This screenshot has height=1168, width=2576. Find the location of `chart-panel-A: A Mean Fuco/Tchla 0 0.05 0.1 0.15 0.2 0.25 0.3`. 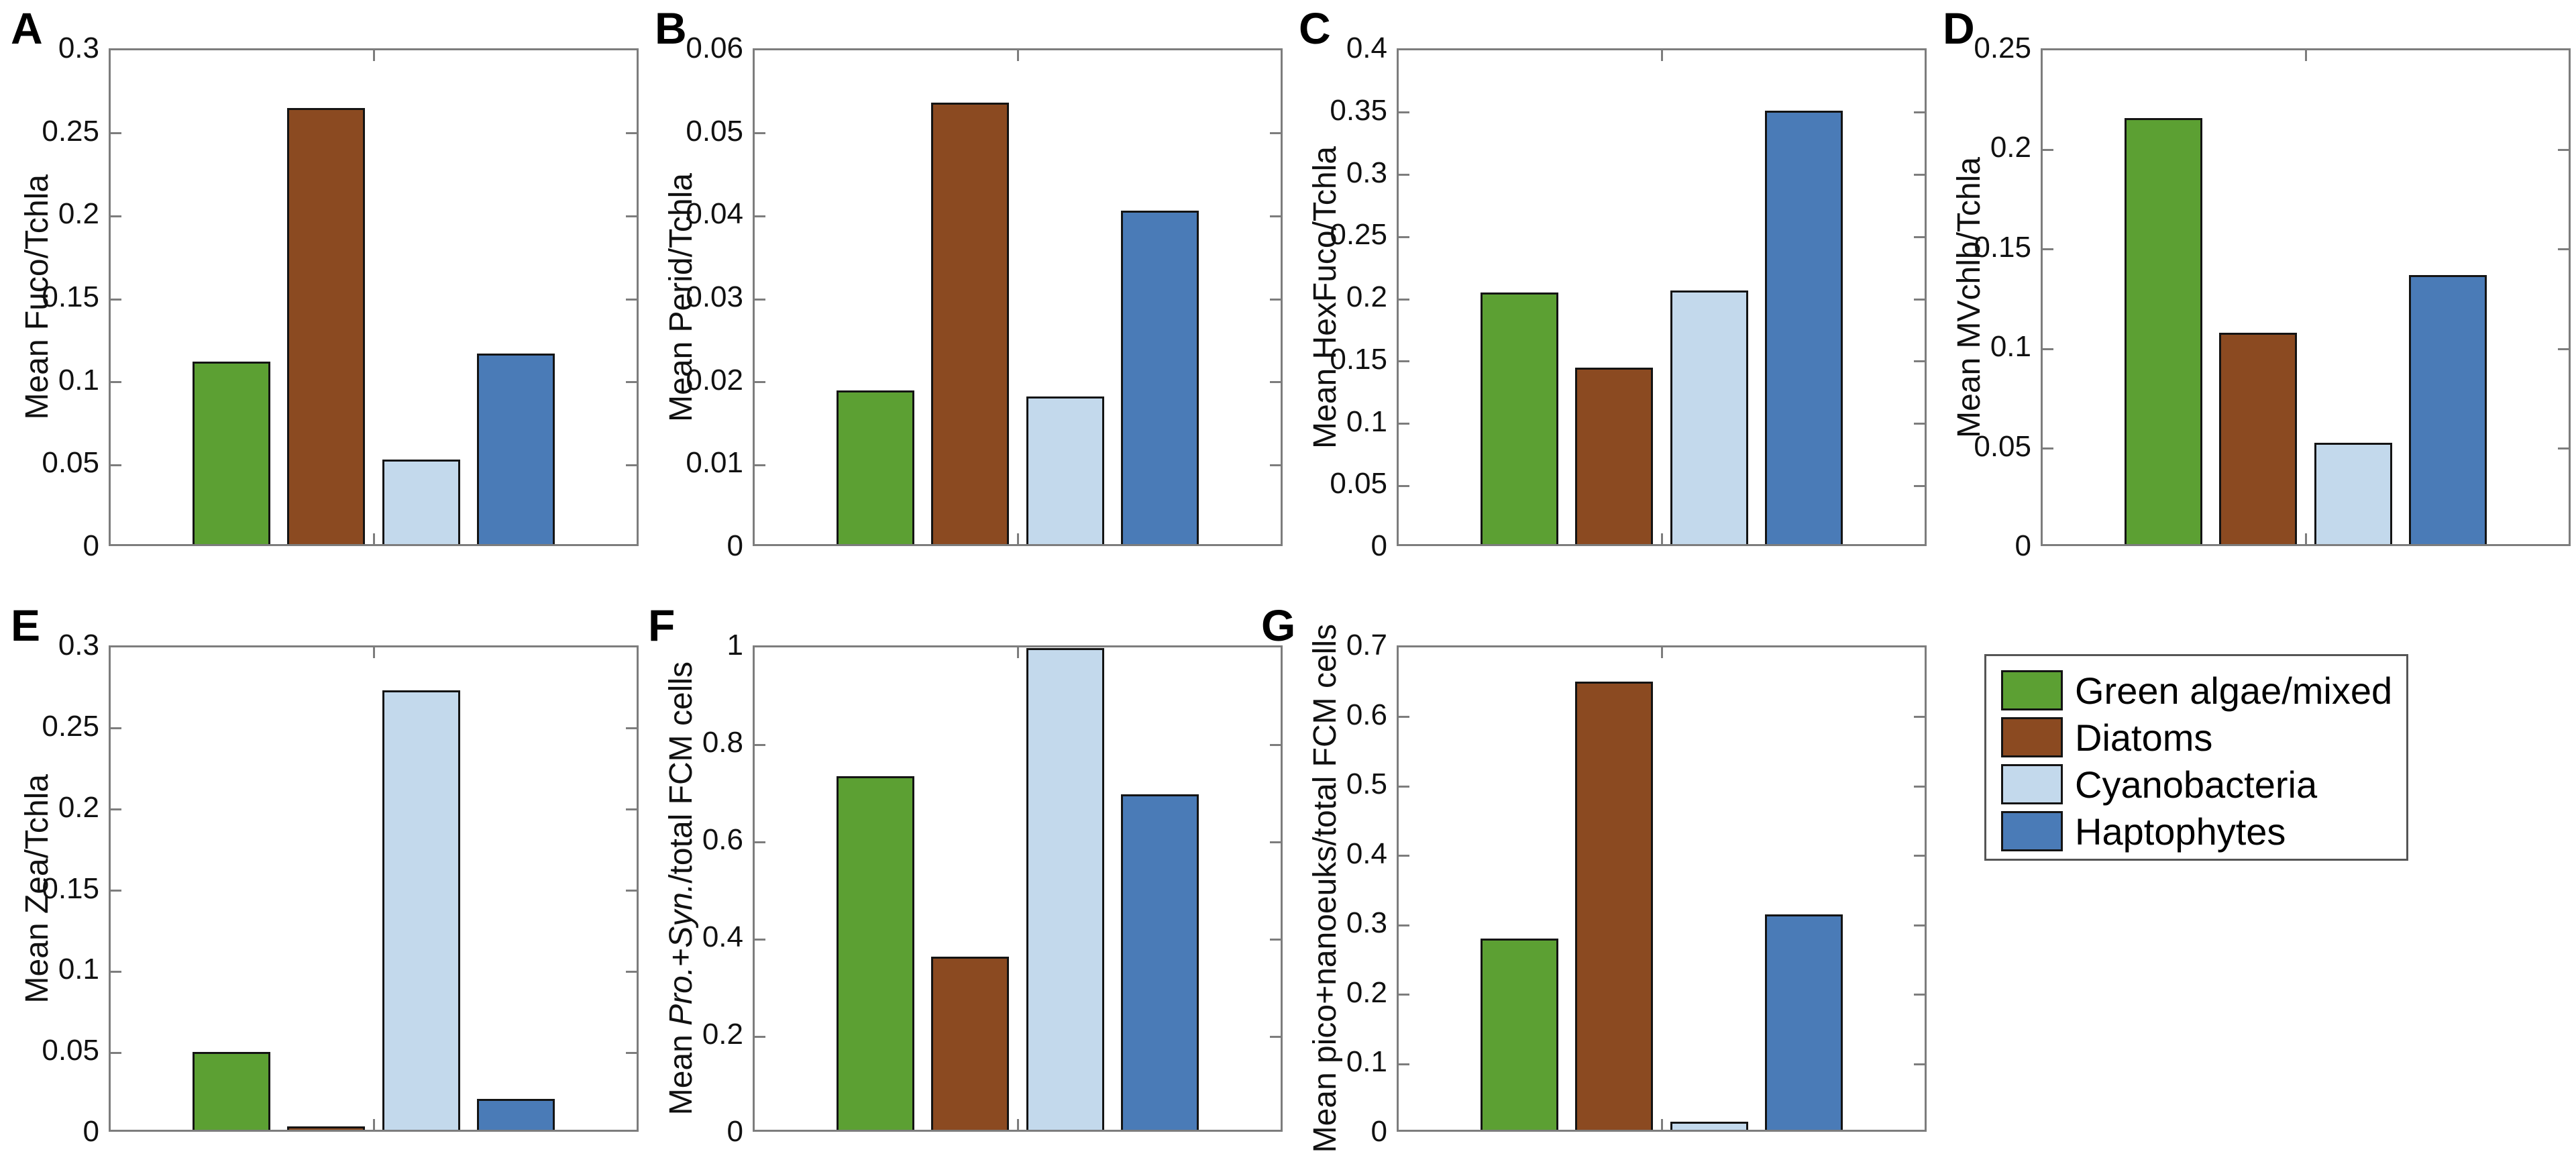

chart-panel-A: A Mean Fuco/Tchla 0 0.05 0.1 0.15 0.2 0.25 0.3 is located at coordinates (322, 298).